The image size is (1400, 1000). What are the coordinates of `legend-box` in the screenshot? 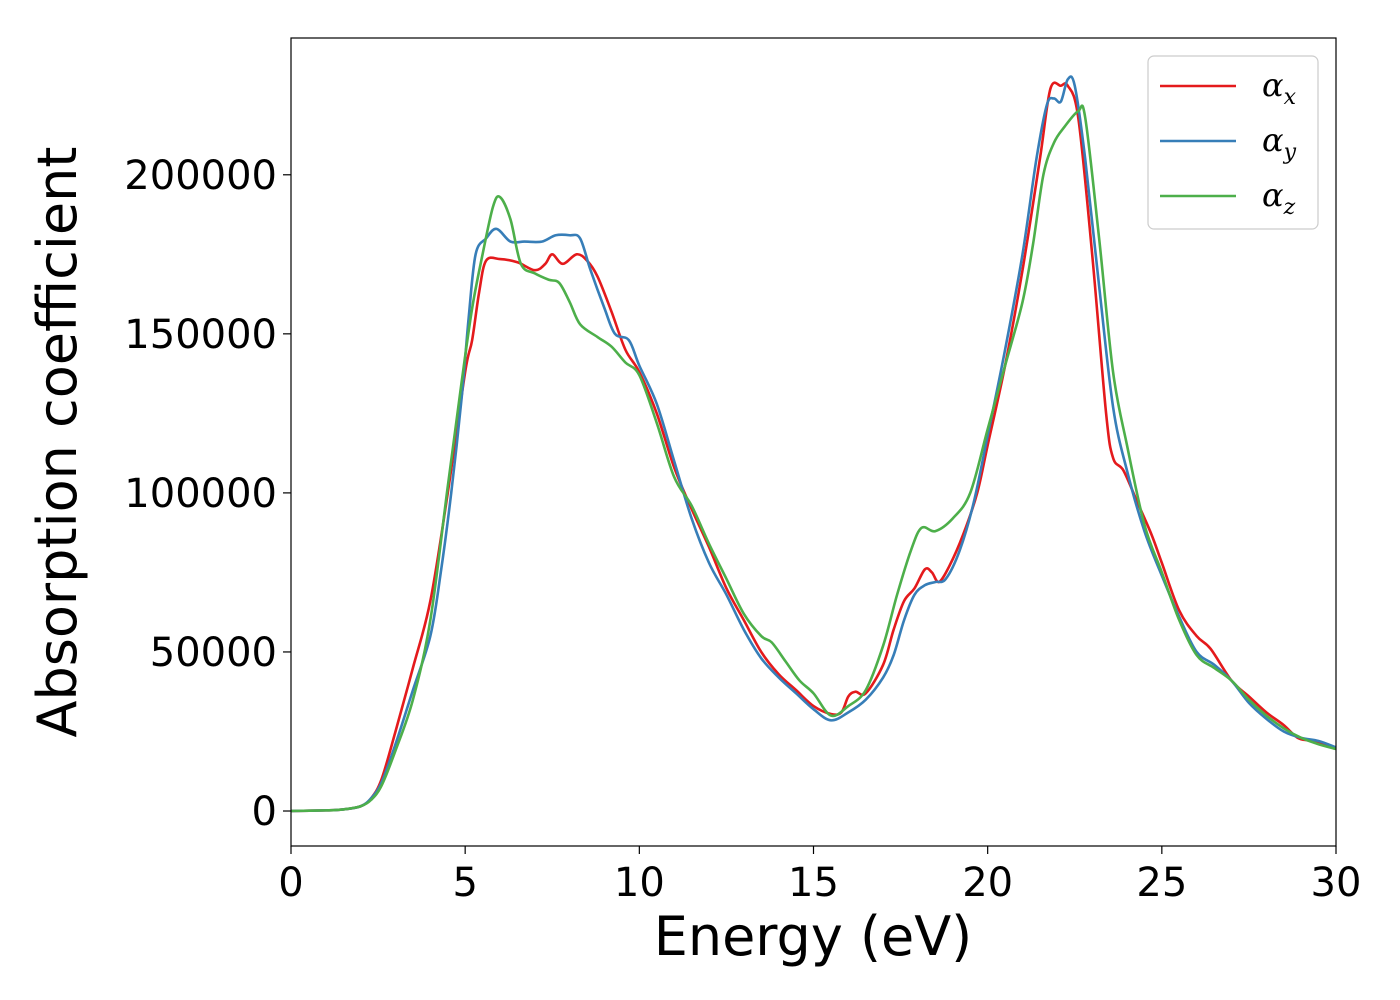 It's located at (1233, 142).